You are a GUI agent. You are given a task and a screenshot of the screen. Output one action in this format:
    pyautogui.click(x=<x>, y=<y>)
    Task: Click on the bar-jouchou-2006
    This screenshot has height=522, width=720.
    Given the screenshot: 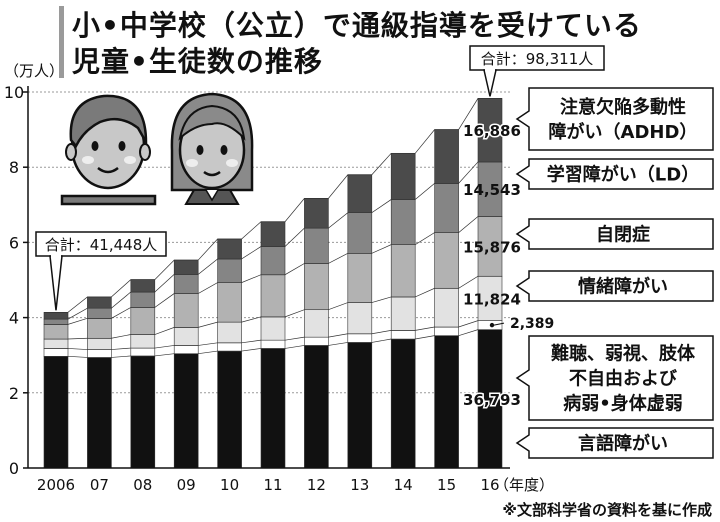 What is the action you would take?
    pyautogui.click(x=56, y=343)
    